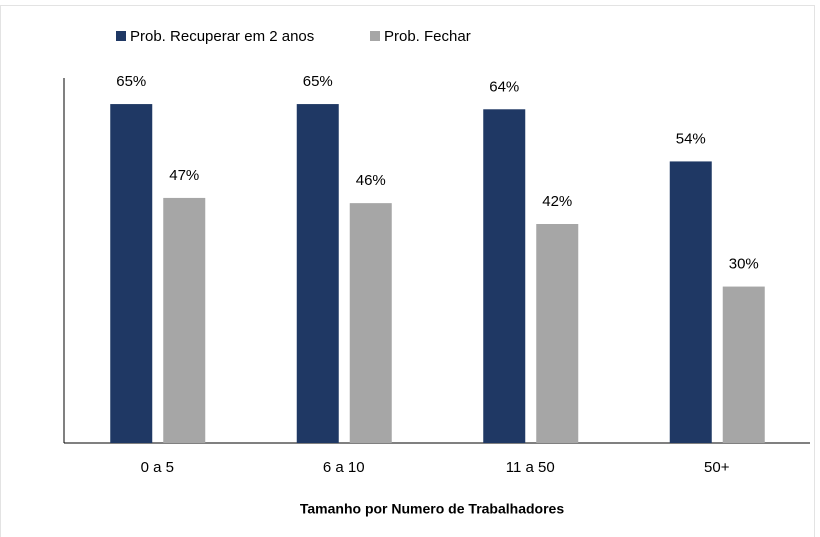 The height and width of the screenshot is (537, 820). Describe the element at coordinates (427, 36) in the screenshot. I see `legend-label: Prob. Fechar` at that location.